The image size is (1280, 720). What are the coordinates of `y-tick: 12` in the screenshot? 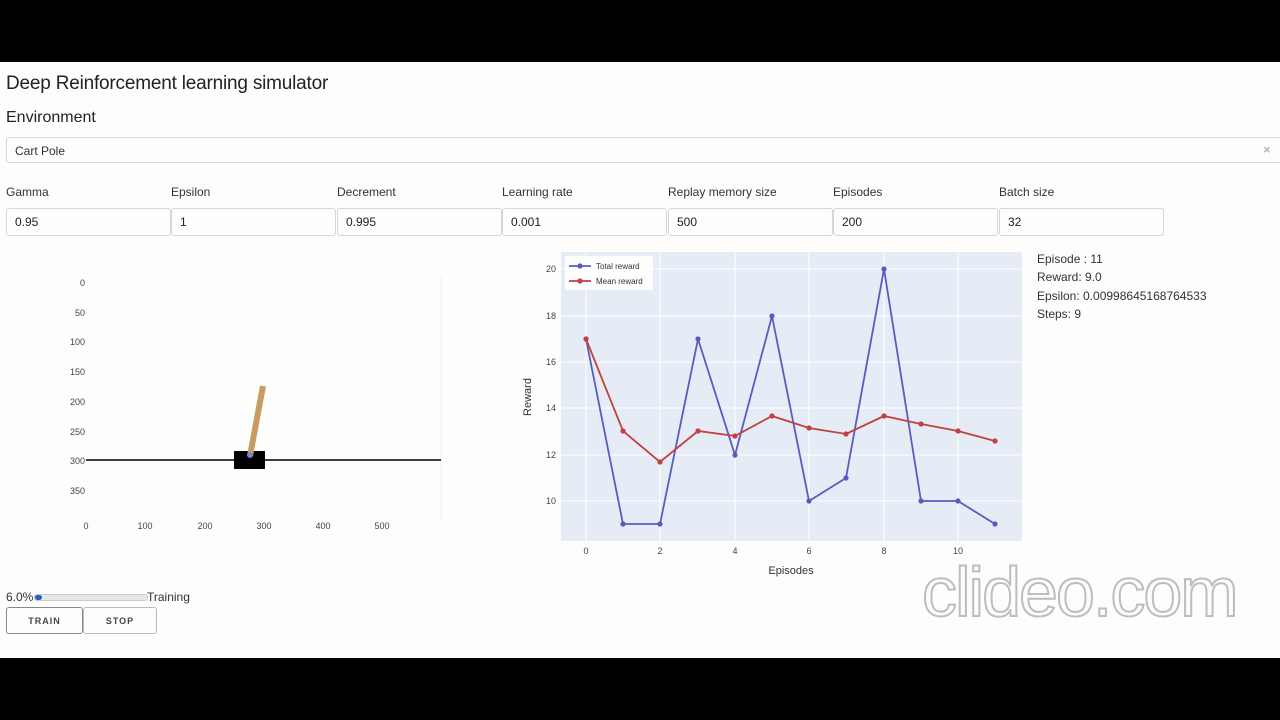 It's located at (551, 455).